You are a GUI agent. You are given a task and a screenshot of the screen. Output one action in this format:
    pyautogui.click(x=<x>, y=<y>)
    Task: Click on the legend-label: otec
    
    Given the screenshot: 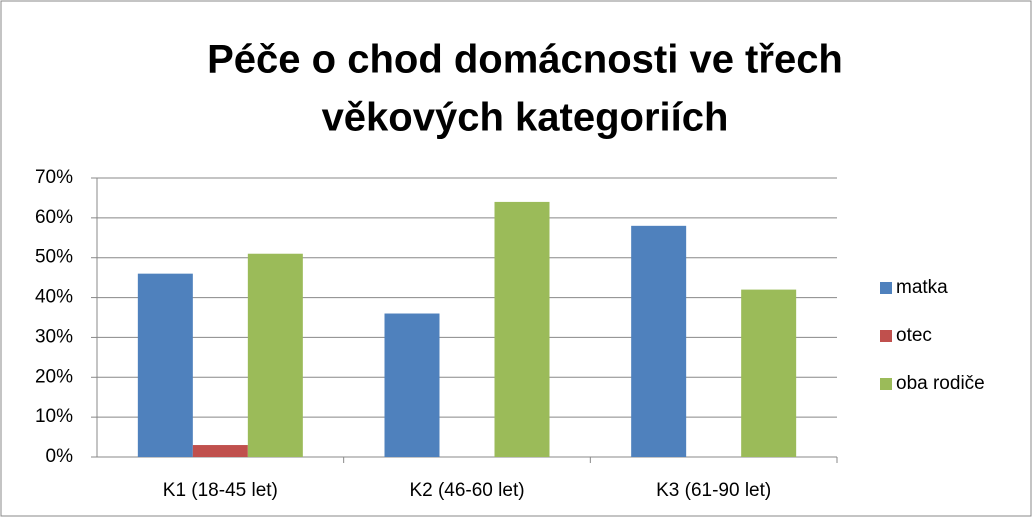 What is the action you would take?
    pyautogui.click(x=914, y=335)
    